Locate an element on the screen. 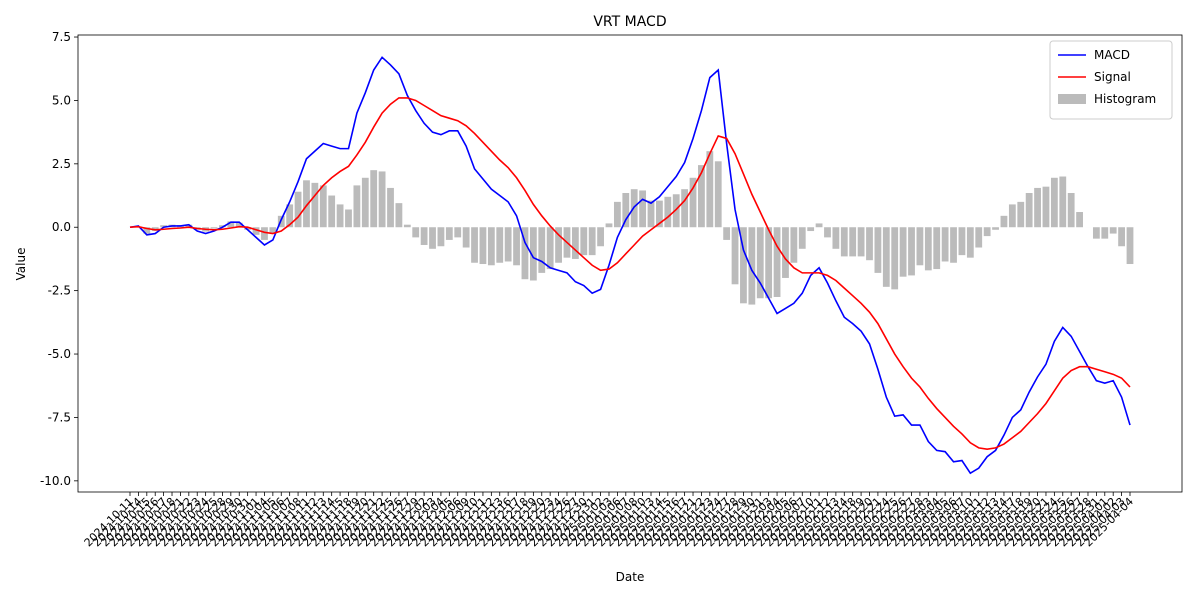  y-tick-label: 2.5 is located at coordinates (61, 164).